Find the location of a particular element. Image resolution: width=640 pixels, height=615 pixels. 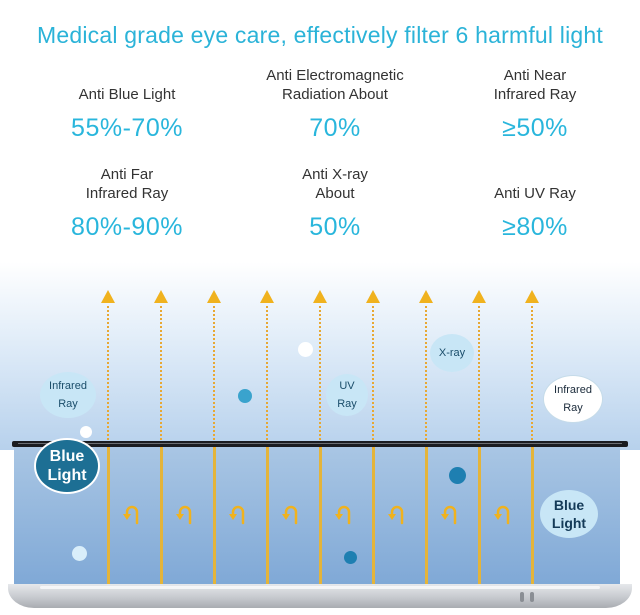

blue-light-bubble-left: Blue Light is located at coordinates (67, 466).